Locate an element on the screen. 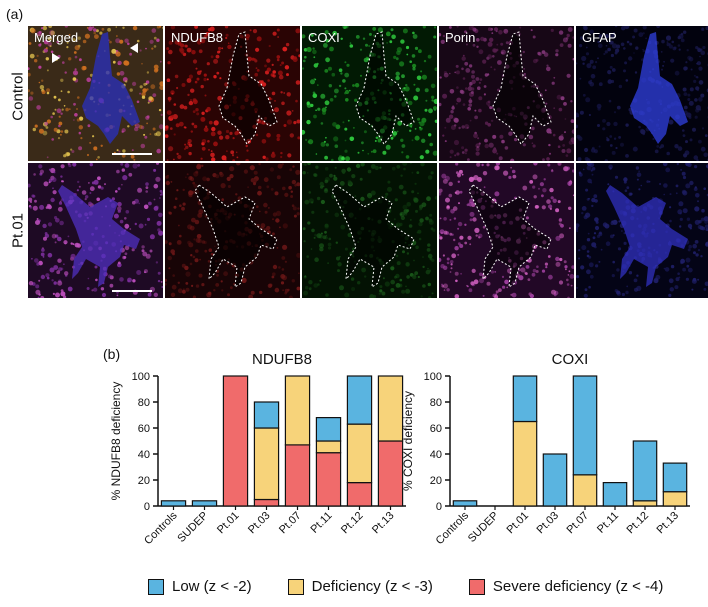  legend-swatch-low is located at coordinates (156, 586).